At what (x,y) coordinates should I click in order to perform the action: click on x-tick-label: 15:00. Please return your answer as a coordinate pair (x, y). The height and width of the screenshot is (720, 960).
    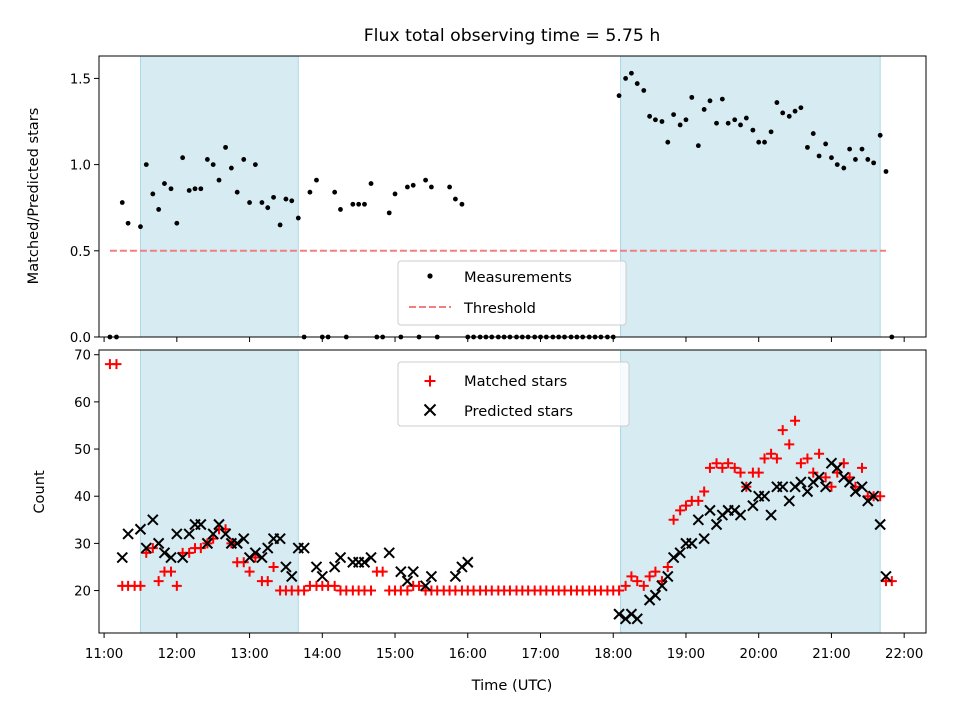
    Looking at the image, I should click on (395, 654).